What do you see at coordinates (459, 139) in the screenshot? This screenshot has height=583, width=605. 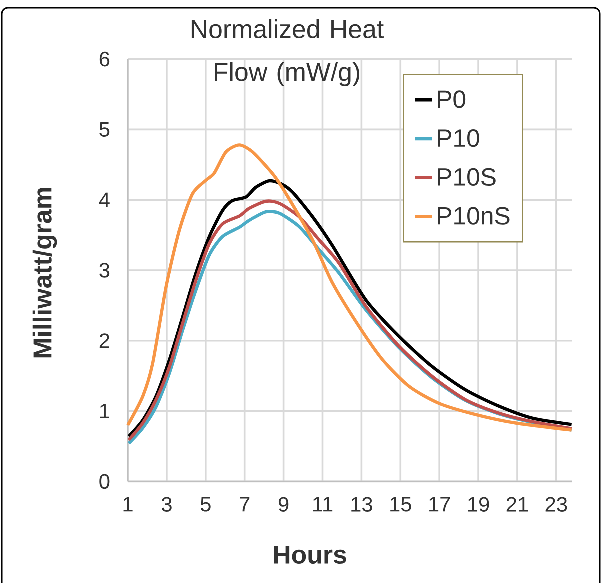 I see `legend-label: P10` at bounding box center [459, 139].